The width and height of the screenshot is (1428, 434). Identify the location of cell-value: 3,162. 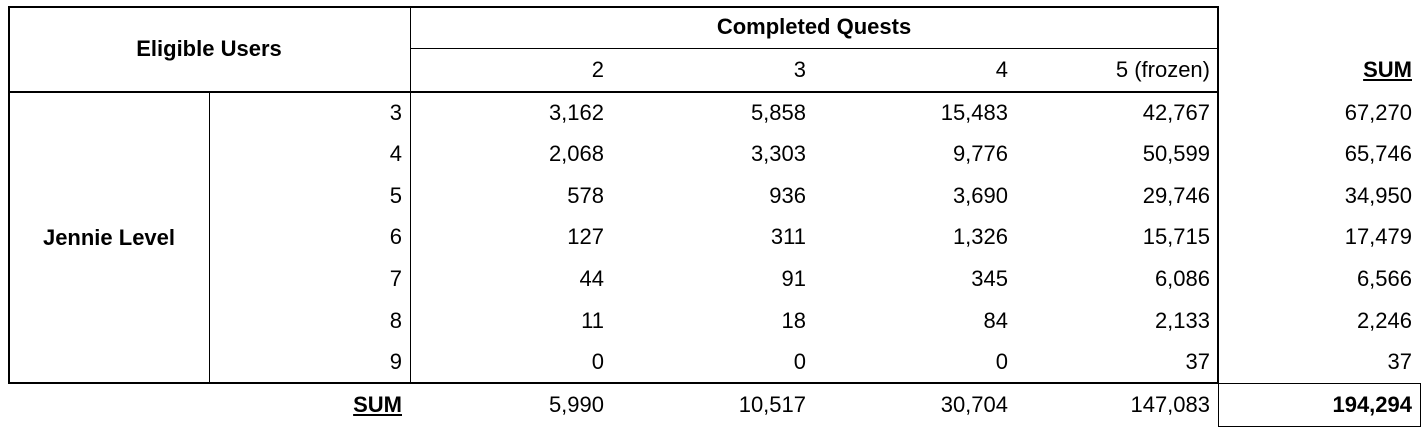
(576, 112).